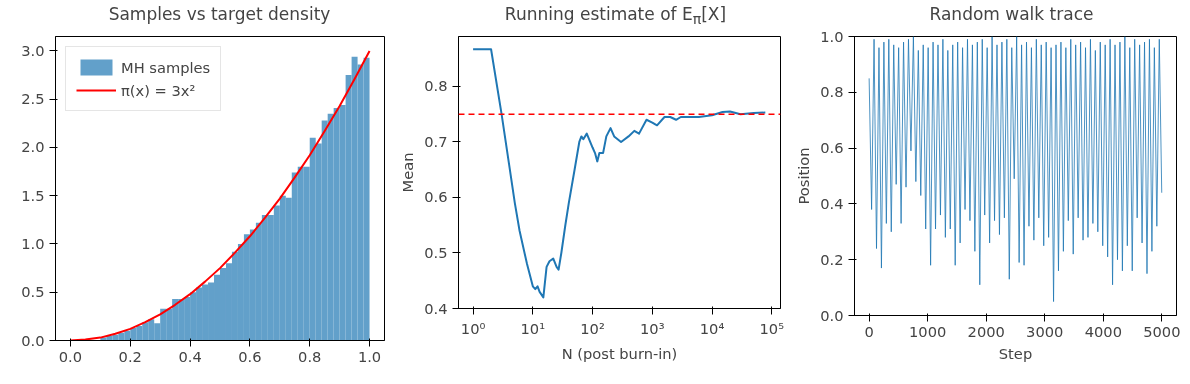  What do you see at coordinates (436, 141) in the screenshot?
I see `y-tick-label: 0.7` at bounding box center [436, 141].